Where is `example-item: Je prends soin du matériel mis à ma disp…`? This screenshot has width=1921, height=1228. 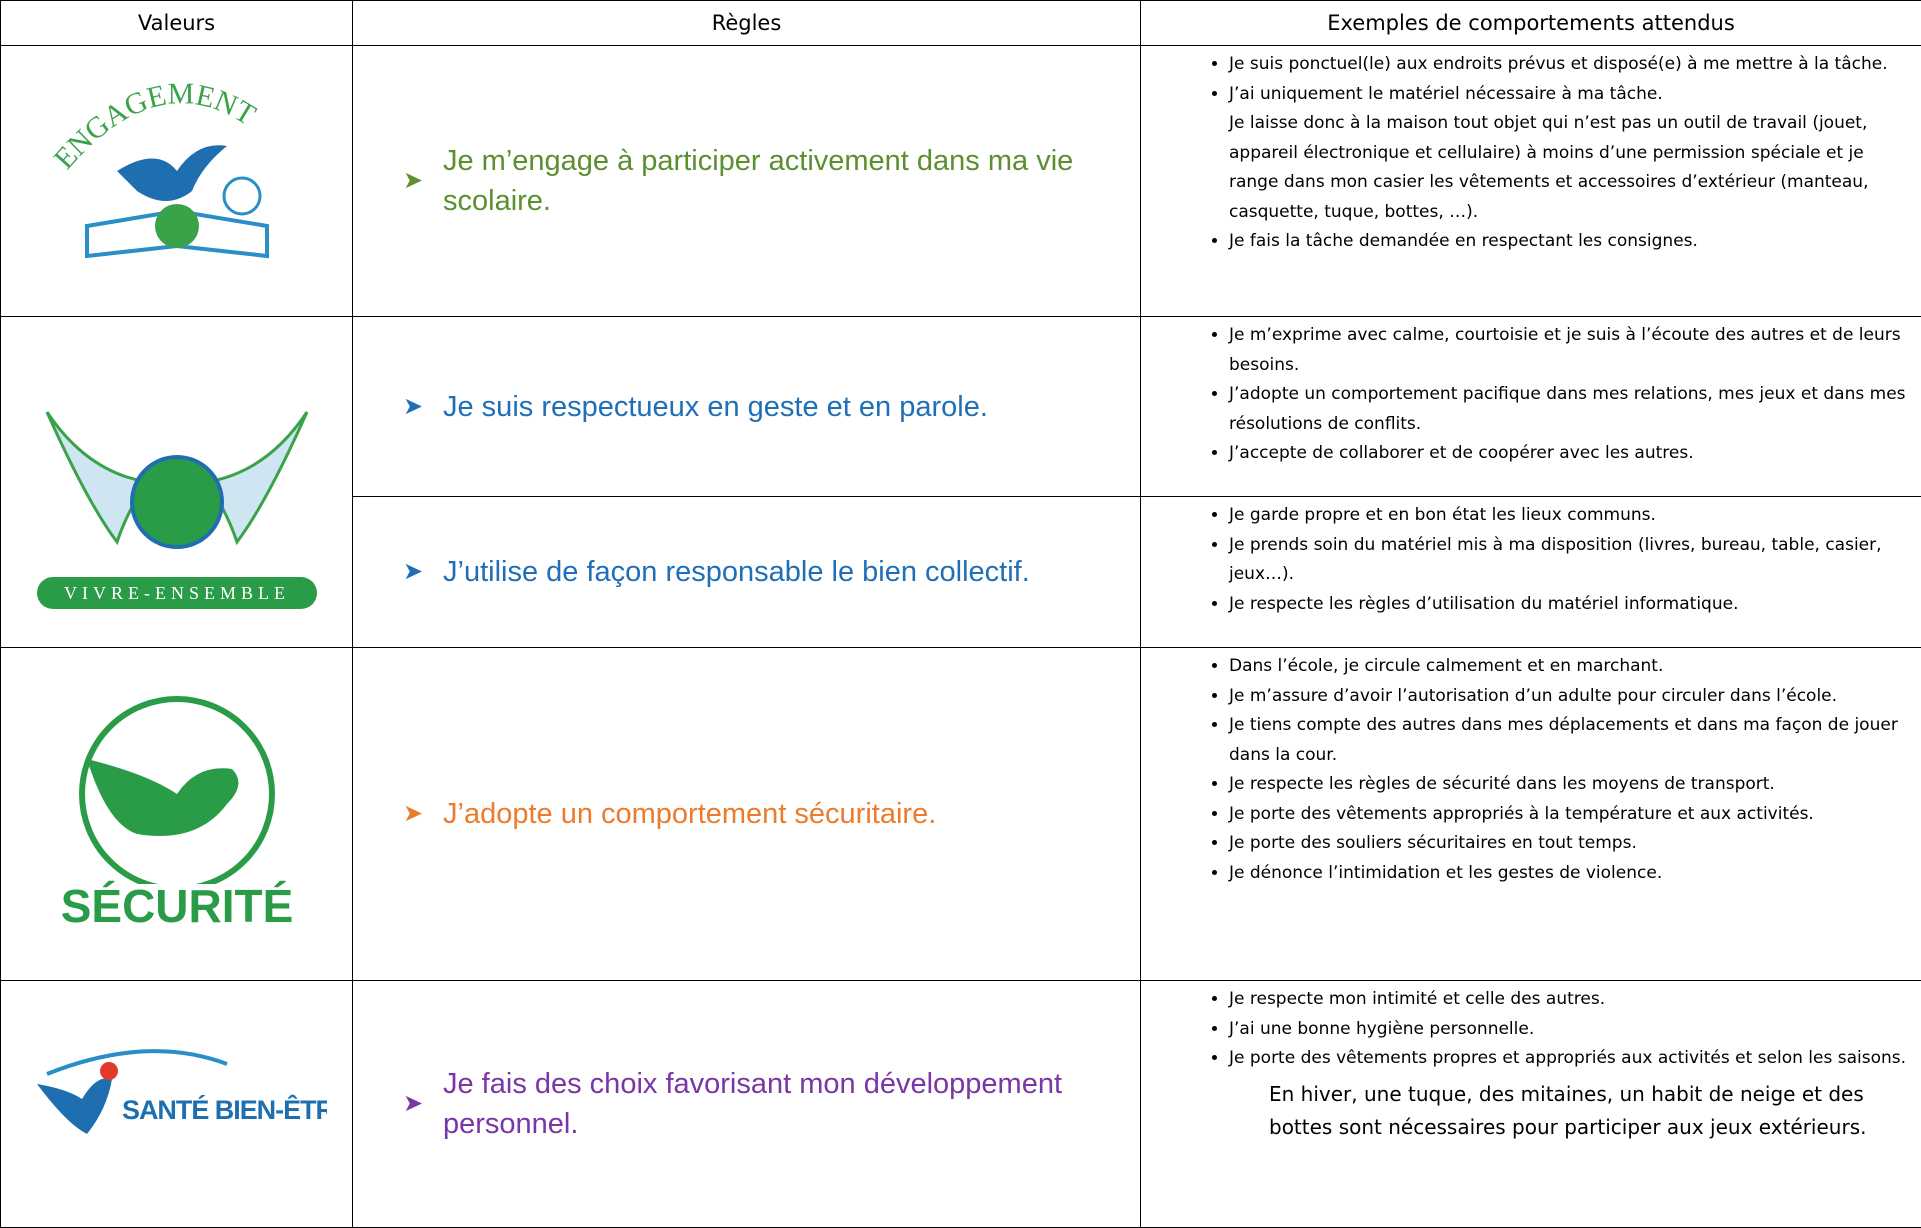 example-item: Je prends soin du matériel mis à ma disp… is located at coordinates (1568, 560).